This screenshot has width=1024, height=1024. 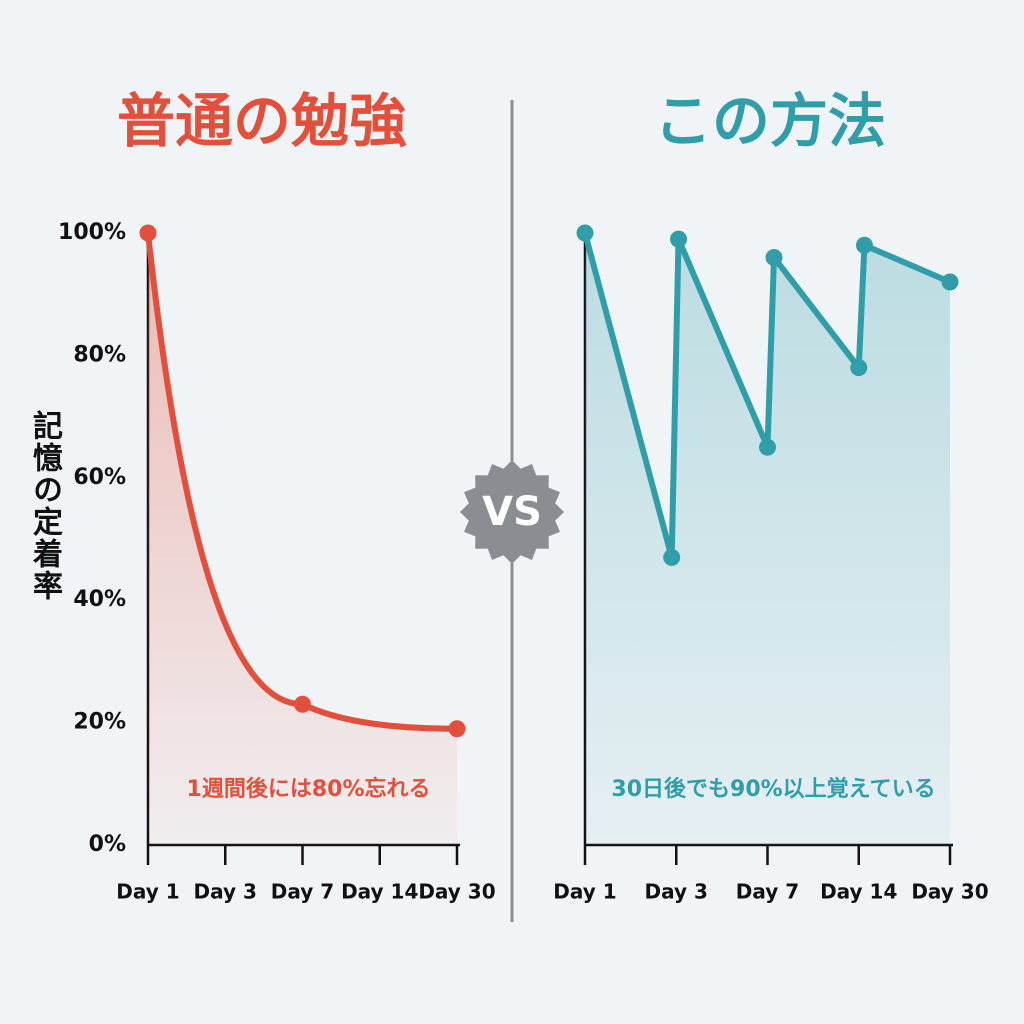 What do you see at coordinates (773, 789) in the screenshot?
I see `annotation: 30日後でも90%以上覚えている` at bounding box center [773, 789].